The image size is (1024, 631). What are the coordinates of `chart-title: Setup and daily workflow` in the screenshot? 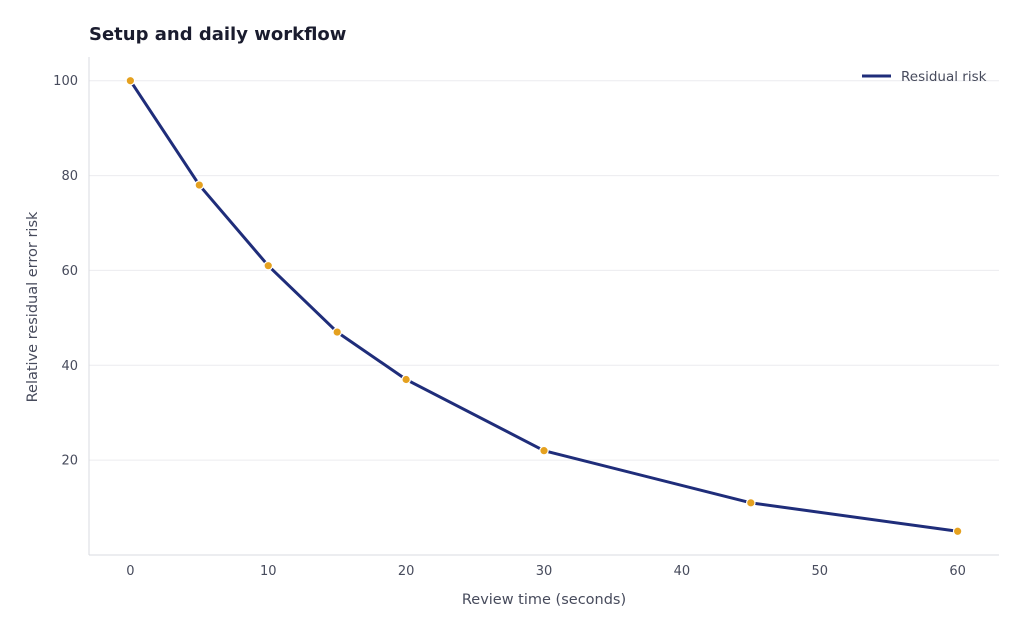 It's located at (217, 34).